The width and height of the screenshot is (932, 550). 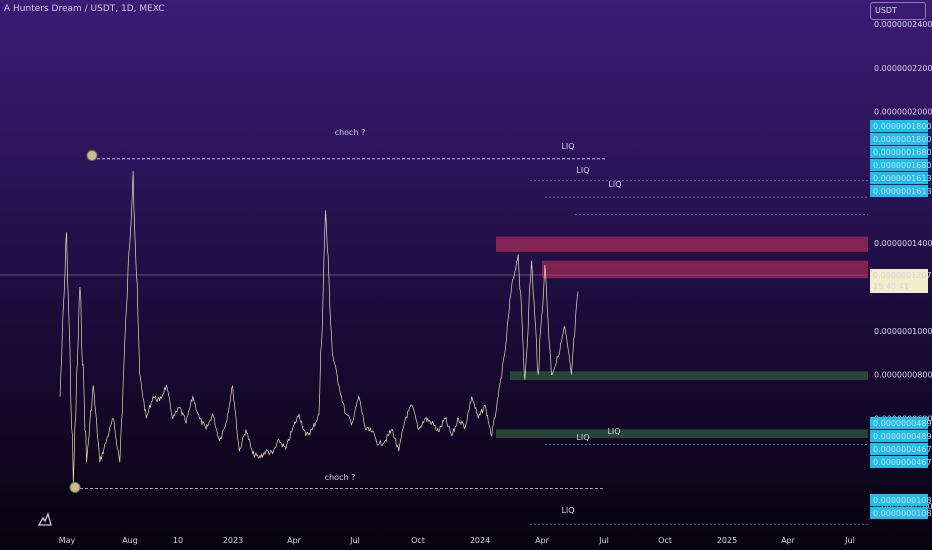 I want to click on currency-button: USDT, so click(x=898, y=11).